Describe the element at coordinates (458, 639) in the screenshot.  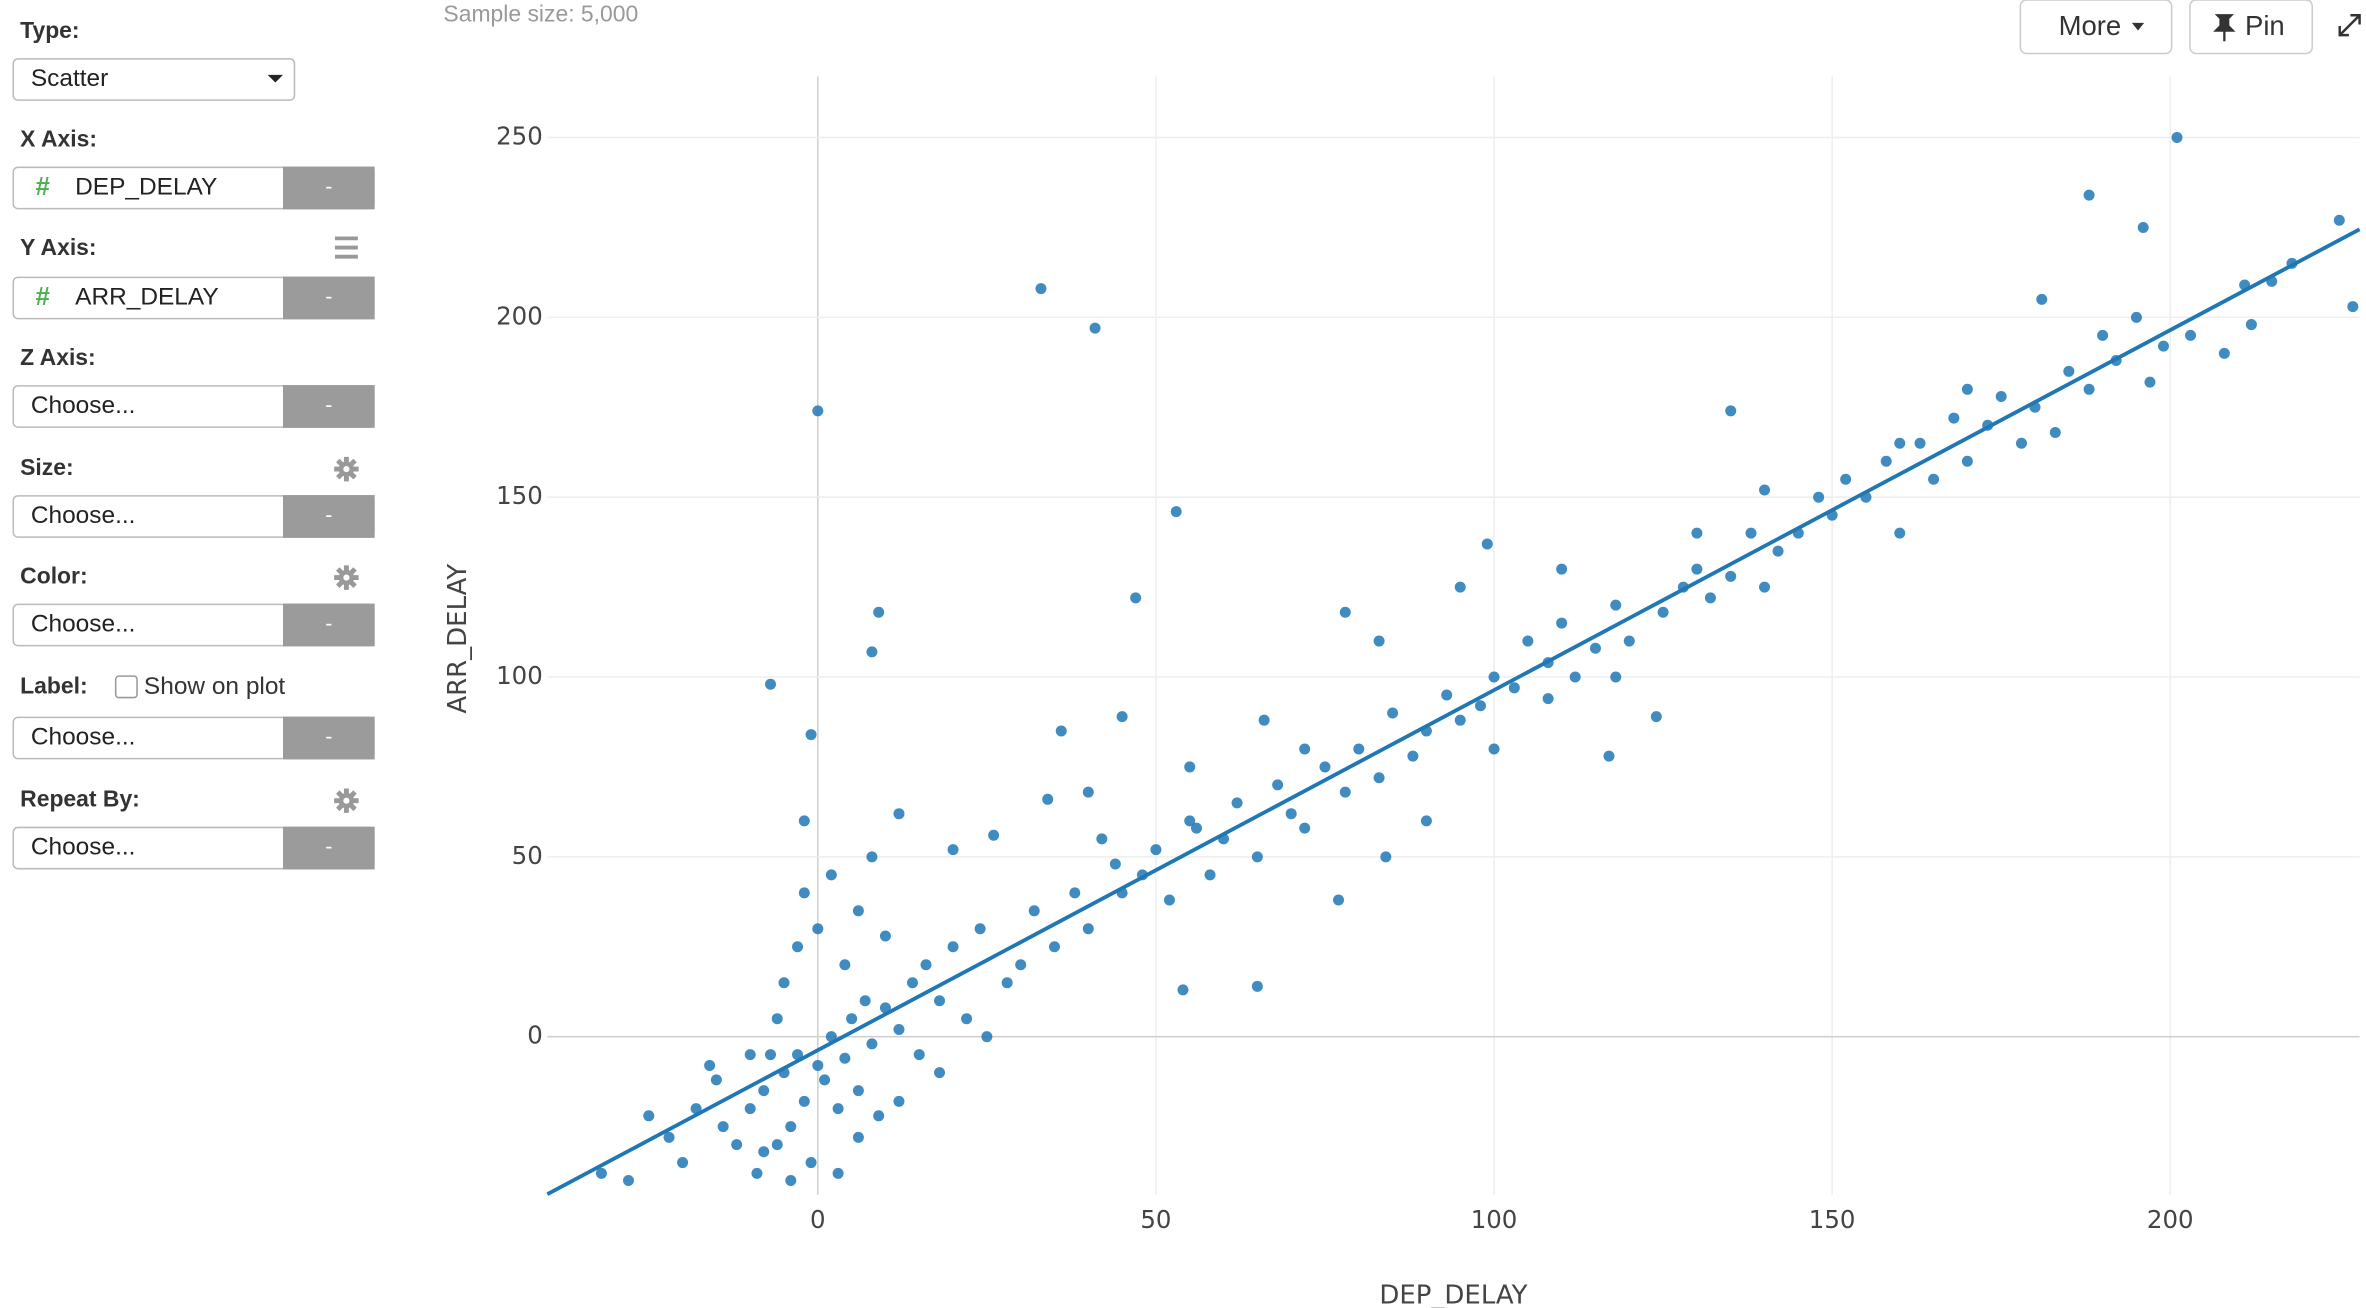
I see `y-axis-title: ARR_DELAY` at that location.